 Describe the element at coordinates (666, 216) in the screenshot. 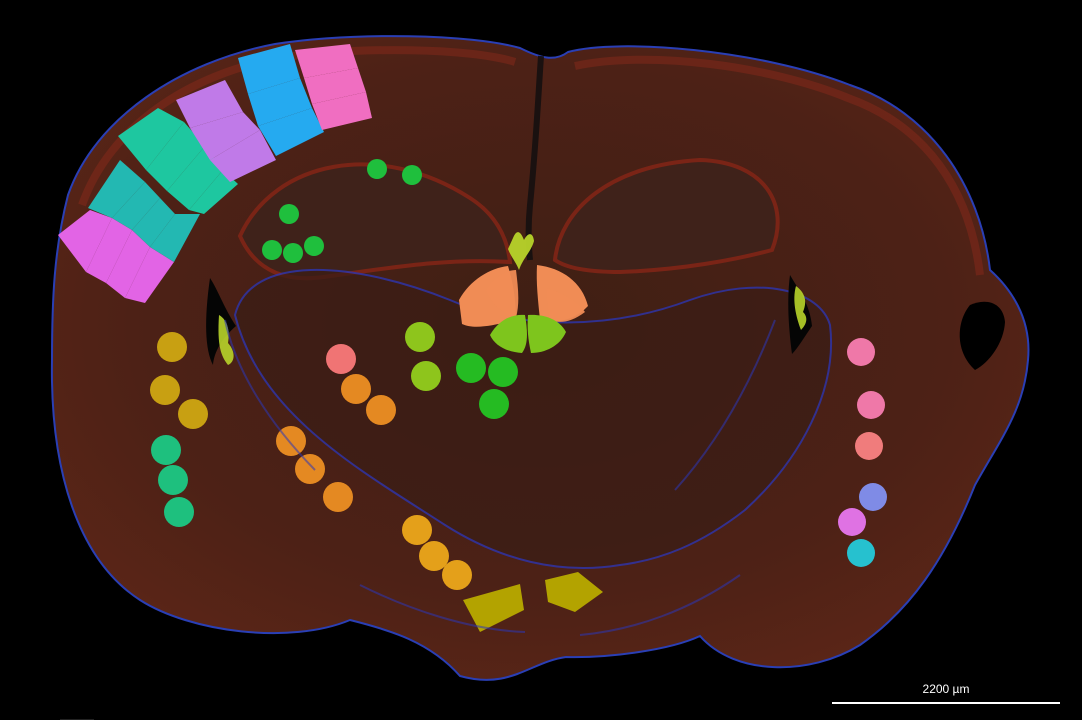

I see `hippocampus-right` at that location.